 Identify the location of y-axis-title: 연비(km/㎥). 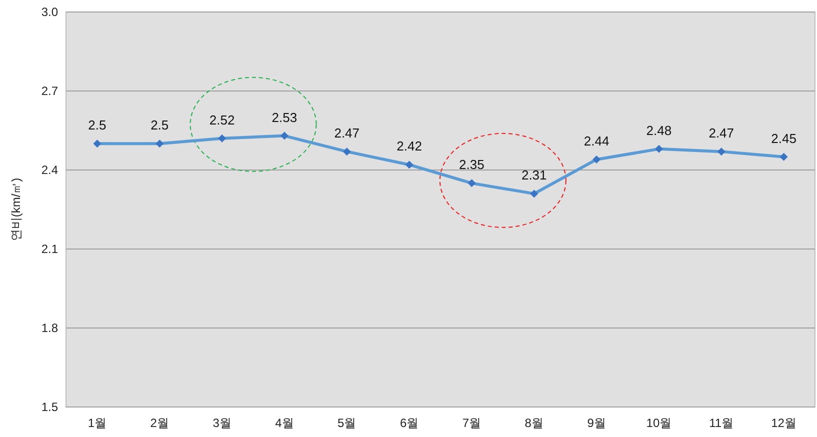
(16, 210).